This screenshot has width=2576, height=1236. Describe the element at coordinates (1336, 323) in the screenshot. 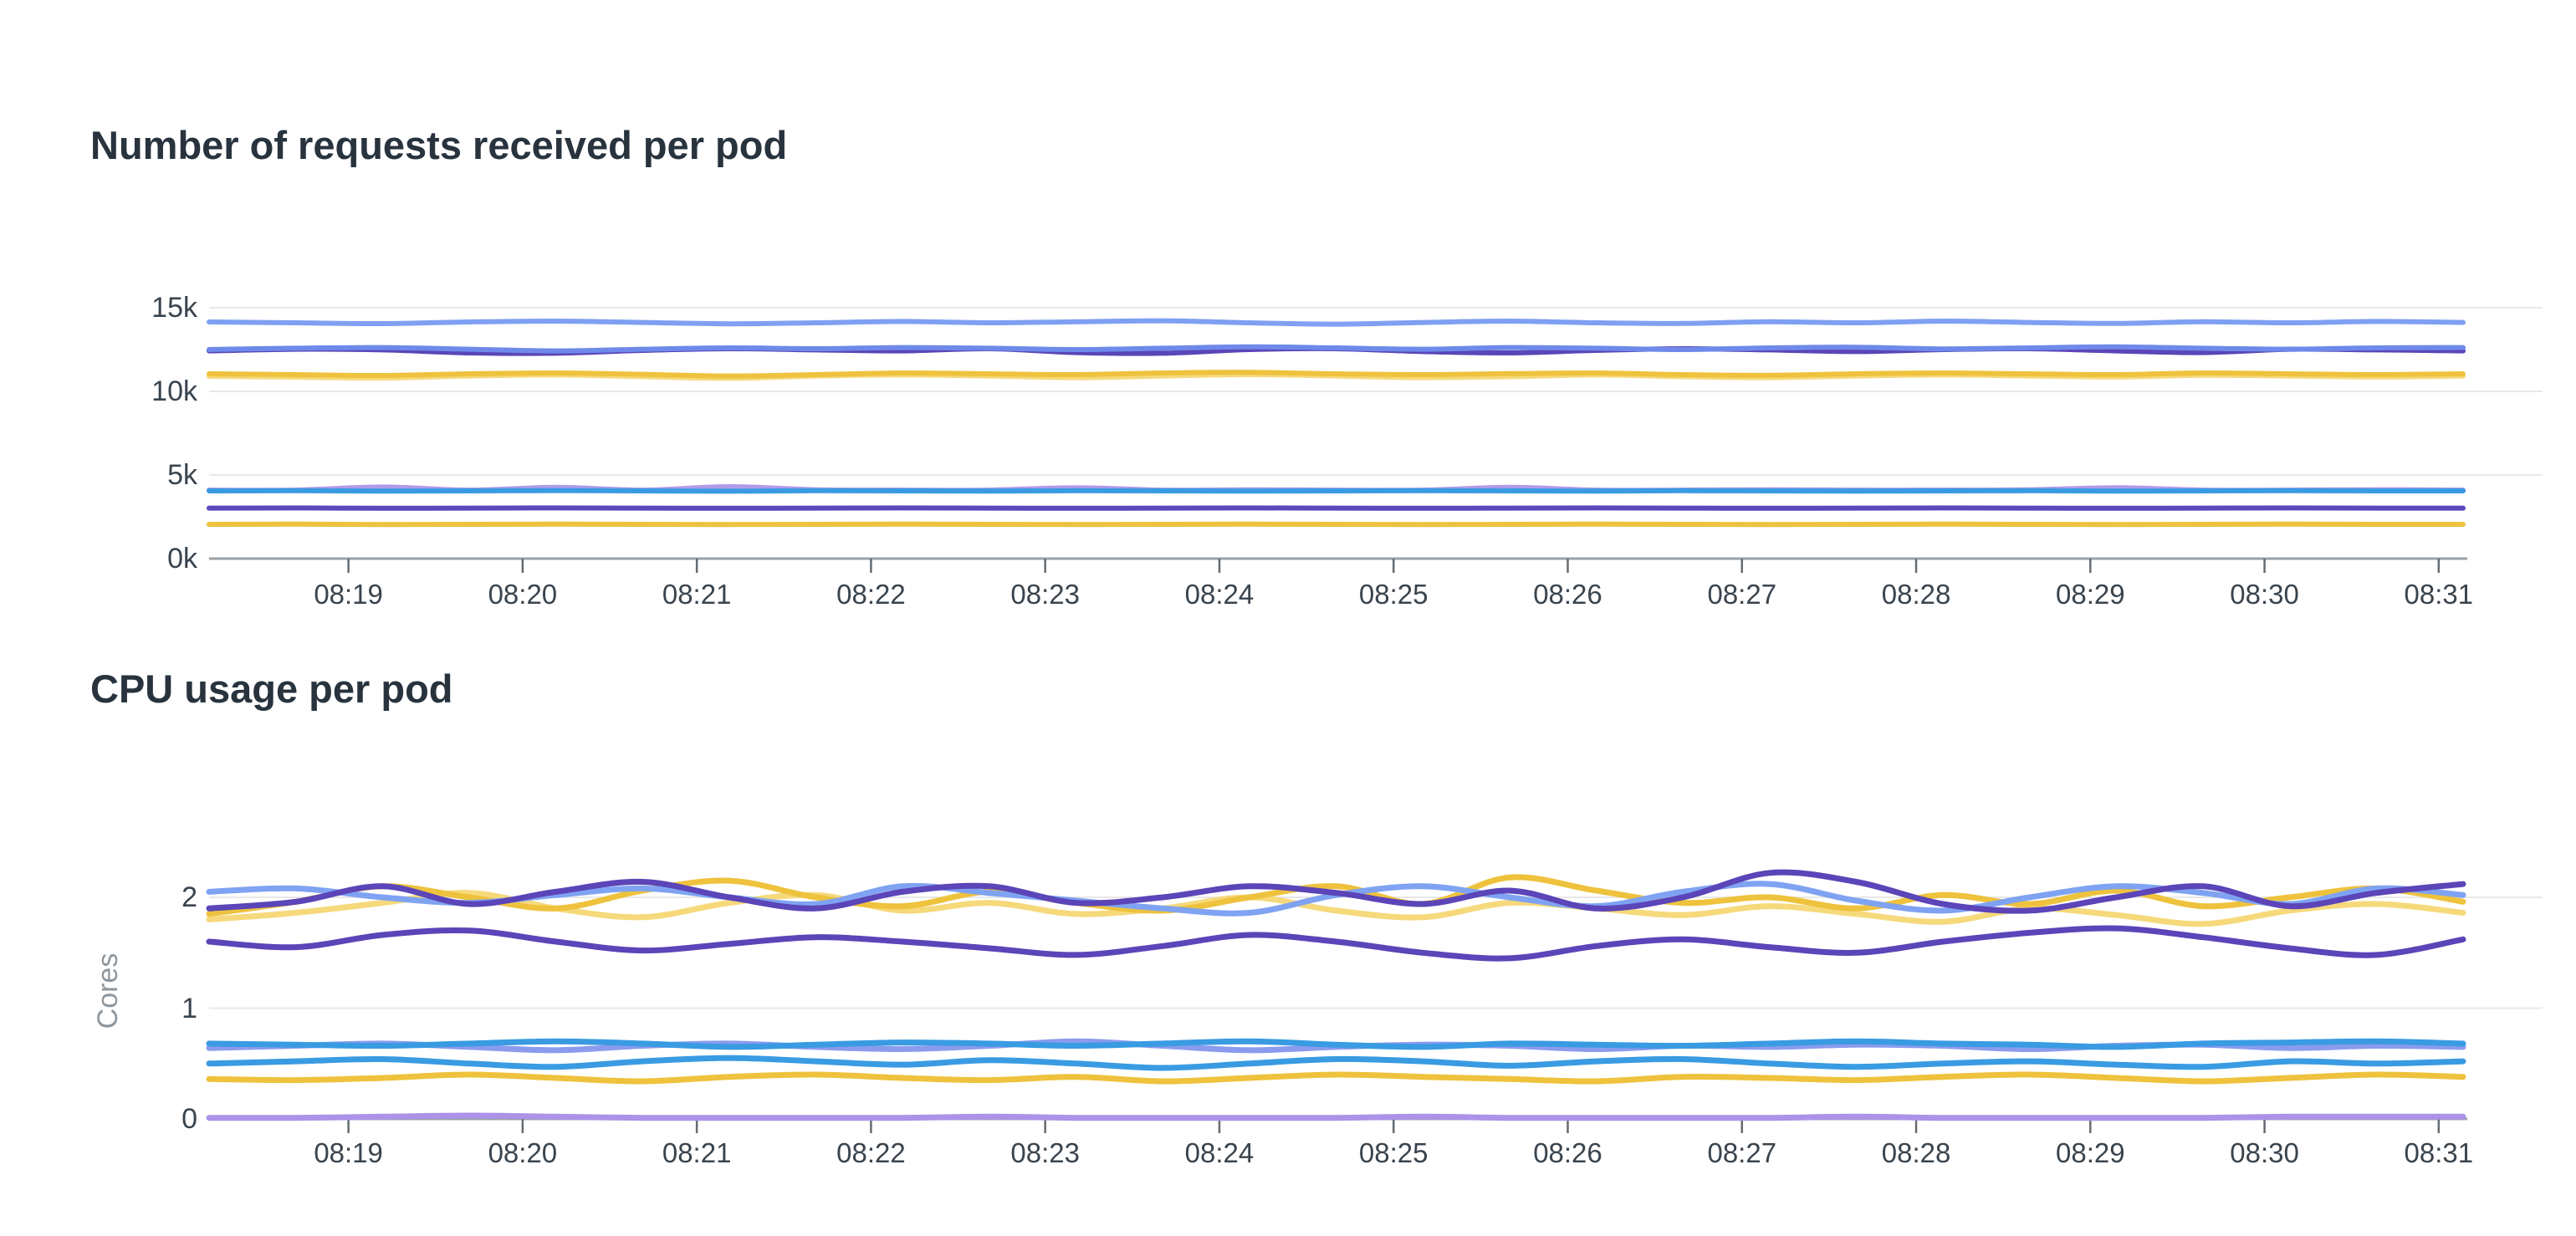

I see `requests-series-pod-light-blue-14k` at that location.